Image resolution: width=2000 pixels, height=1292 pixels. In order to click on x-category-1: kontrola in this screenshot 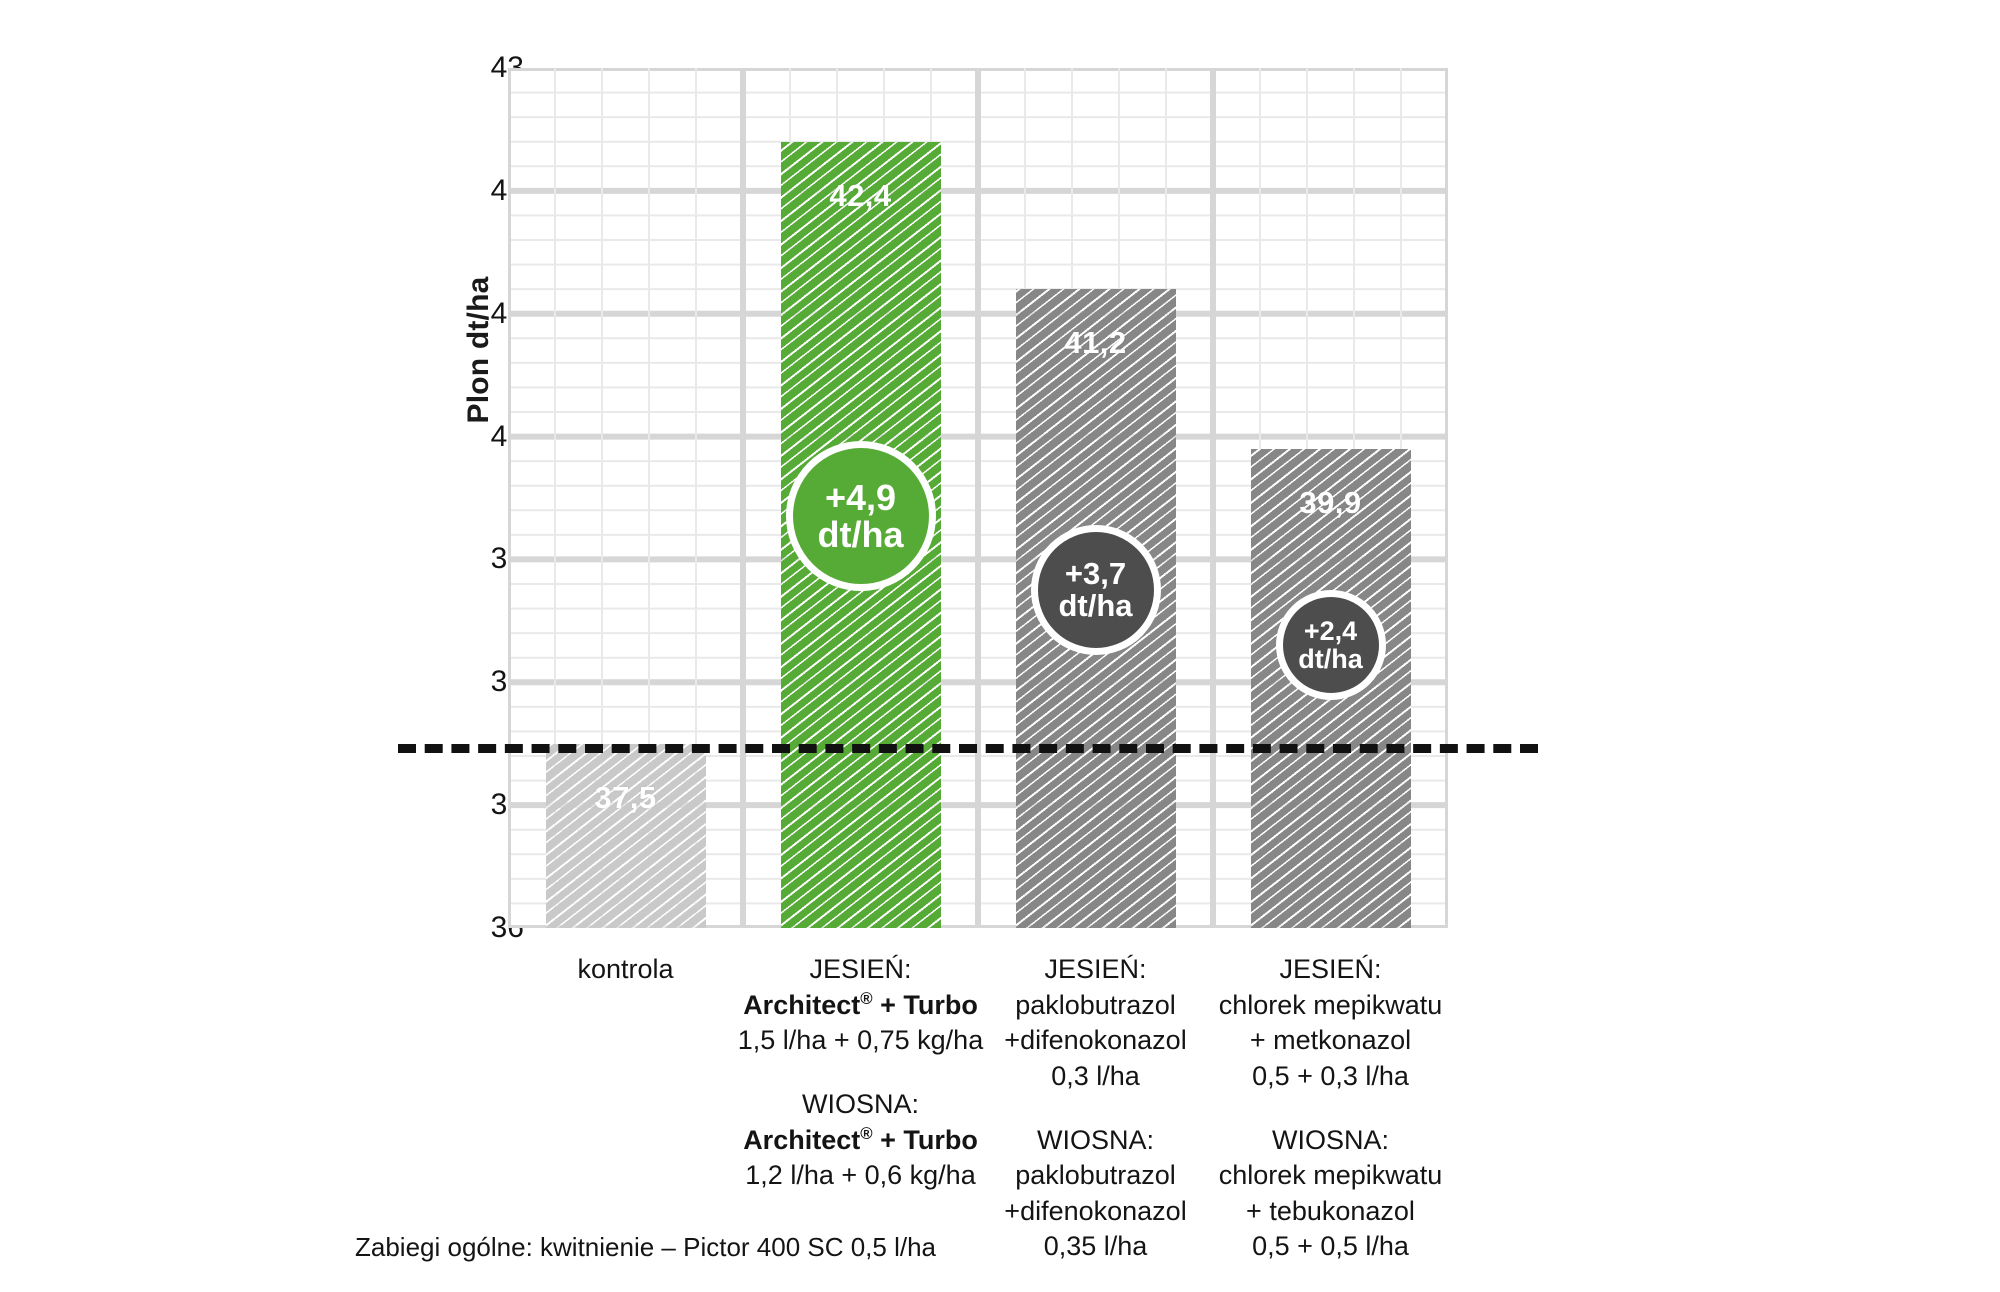, I will do `click(626, 970)`.